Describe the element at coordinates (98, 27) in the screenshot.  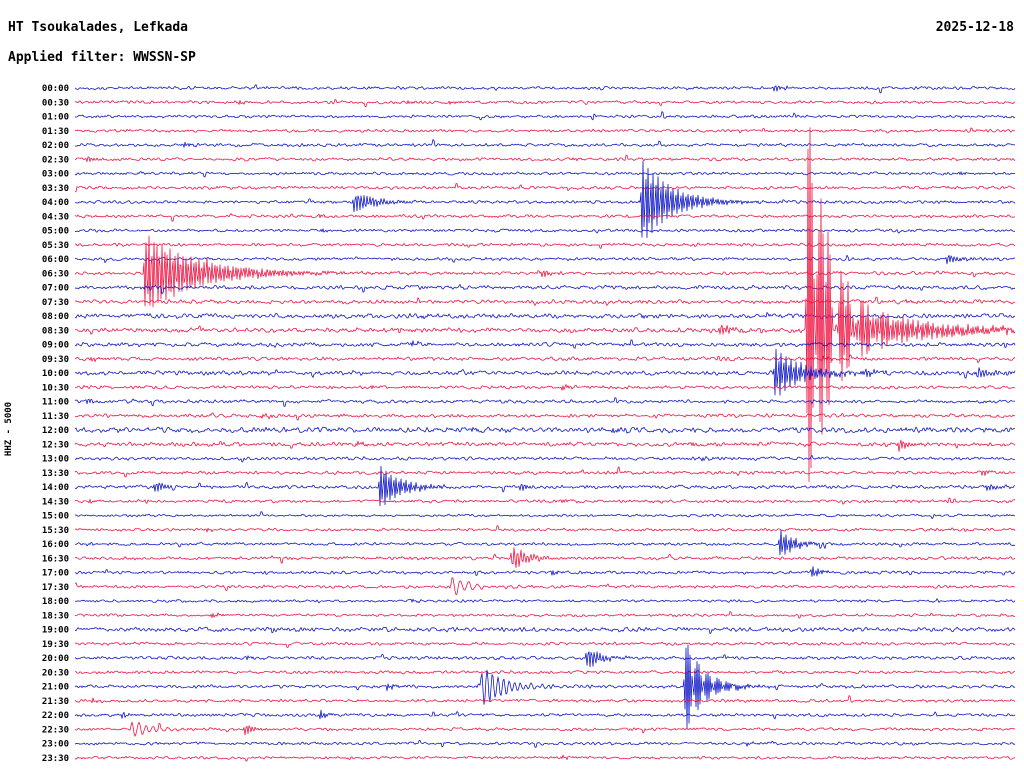
I see `station-title: HT Tsoukalades, Lefkada` at that location.